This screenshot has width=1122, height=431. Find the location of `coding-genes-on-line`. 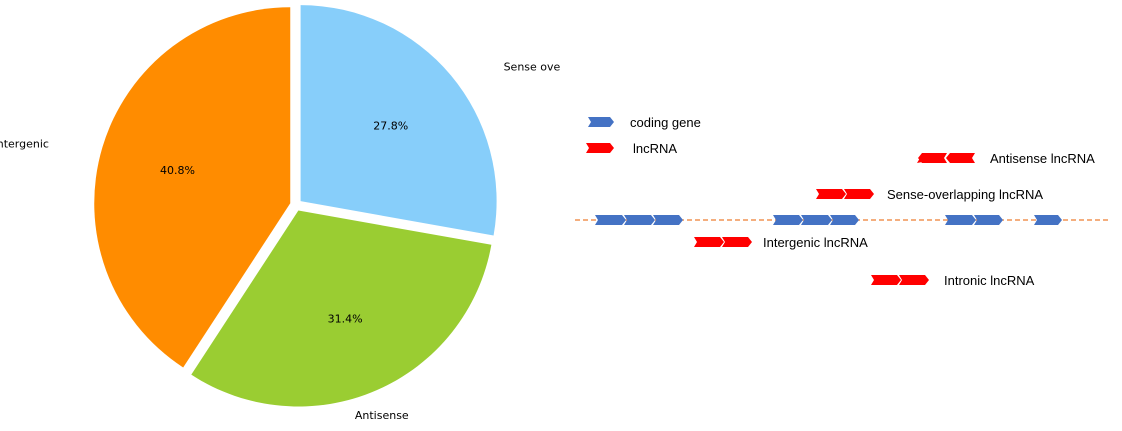

coding-genes-on-line is located at coordinates (828, 220).